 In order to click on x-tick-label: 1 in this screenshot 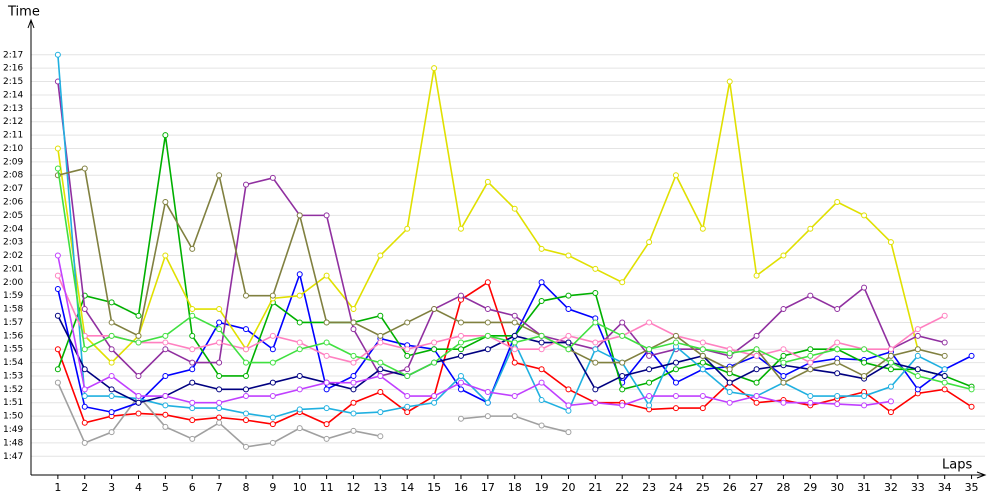, I will do `click(57, 487)`.